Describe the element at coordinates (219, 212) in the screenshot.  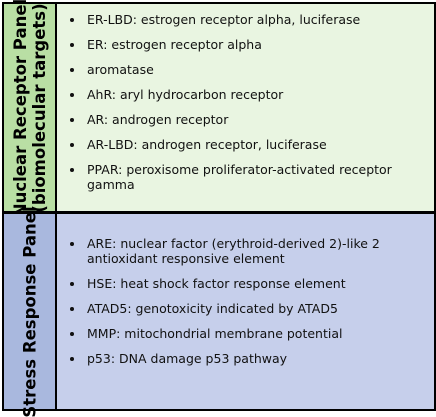
I see `panel-divider` at that location.